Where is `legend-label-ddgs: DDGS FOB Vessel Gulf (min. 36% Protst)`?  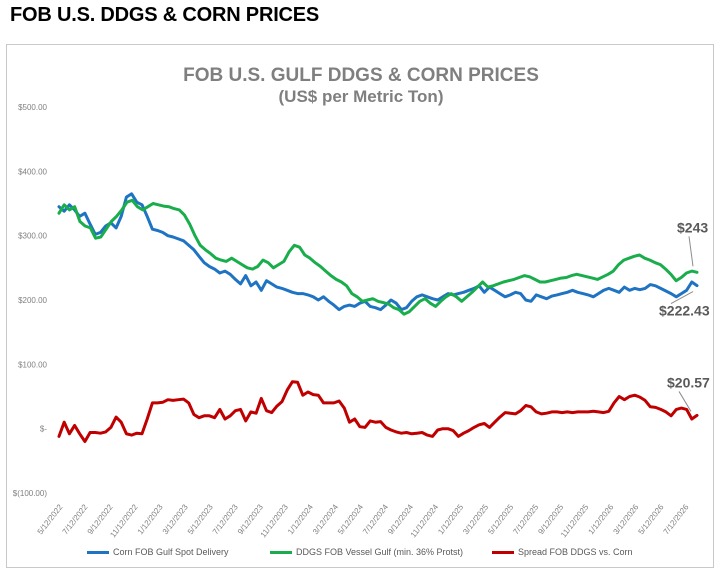 legend-label-ddgs: DDGS FOB Vessel Gulf (min. 36% Protst) is located at coordinates (380, 552).